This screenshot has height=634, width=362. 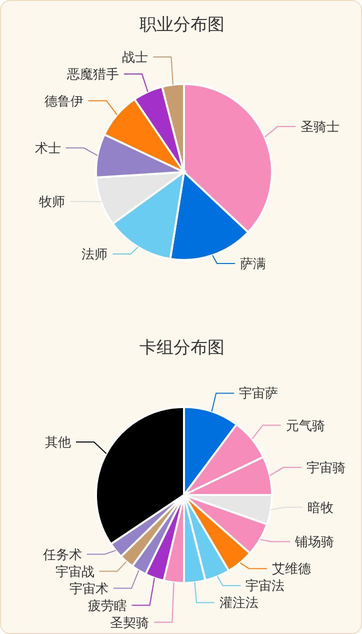 I want to click on slice-label: 圣契骑, so click(x=130, y=623).